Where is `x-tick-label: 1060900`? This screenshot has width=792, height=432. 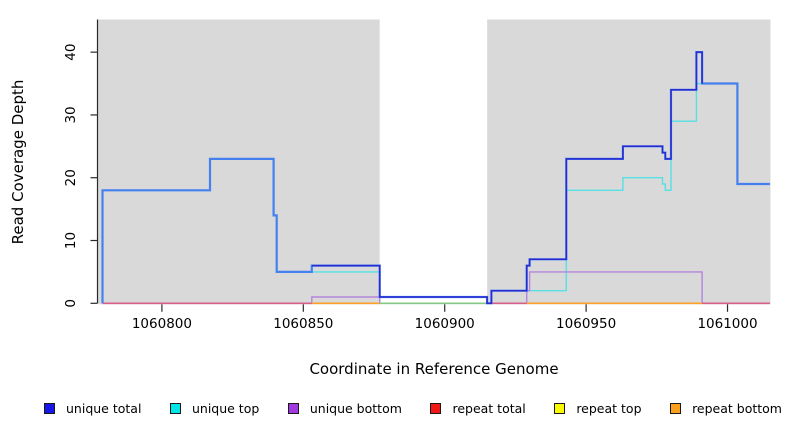
x-tick-label: 1060900 is located at coordinates (445, 324).